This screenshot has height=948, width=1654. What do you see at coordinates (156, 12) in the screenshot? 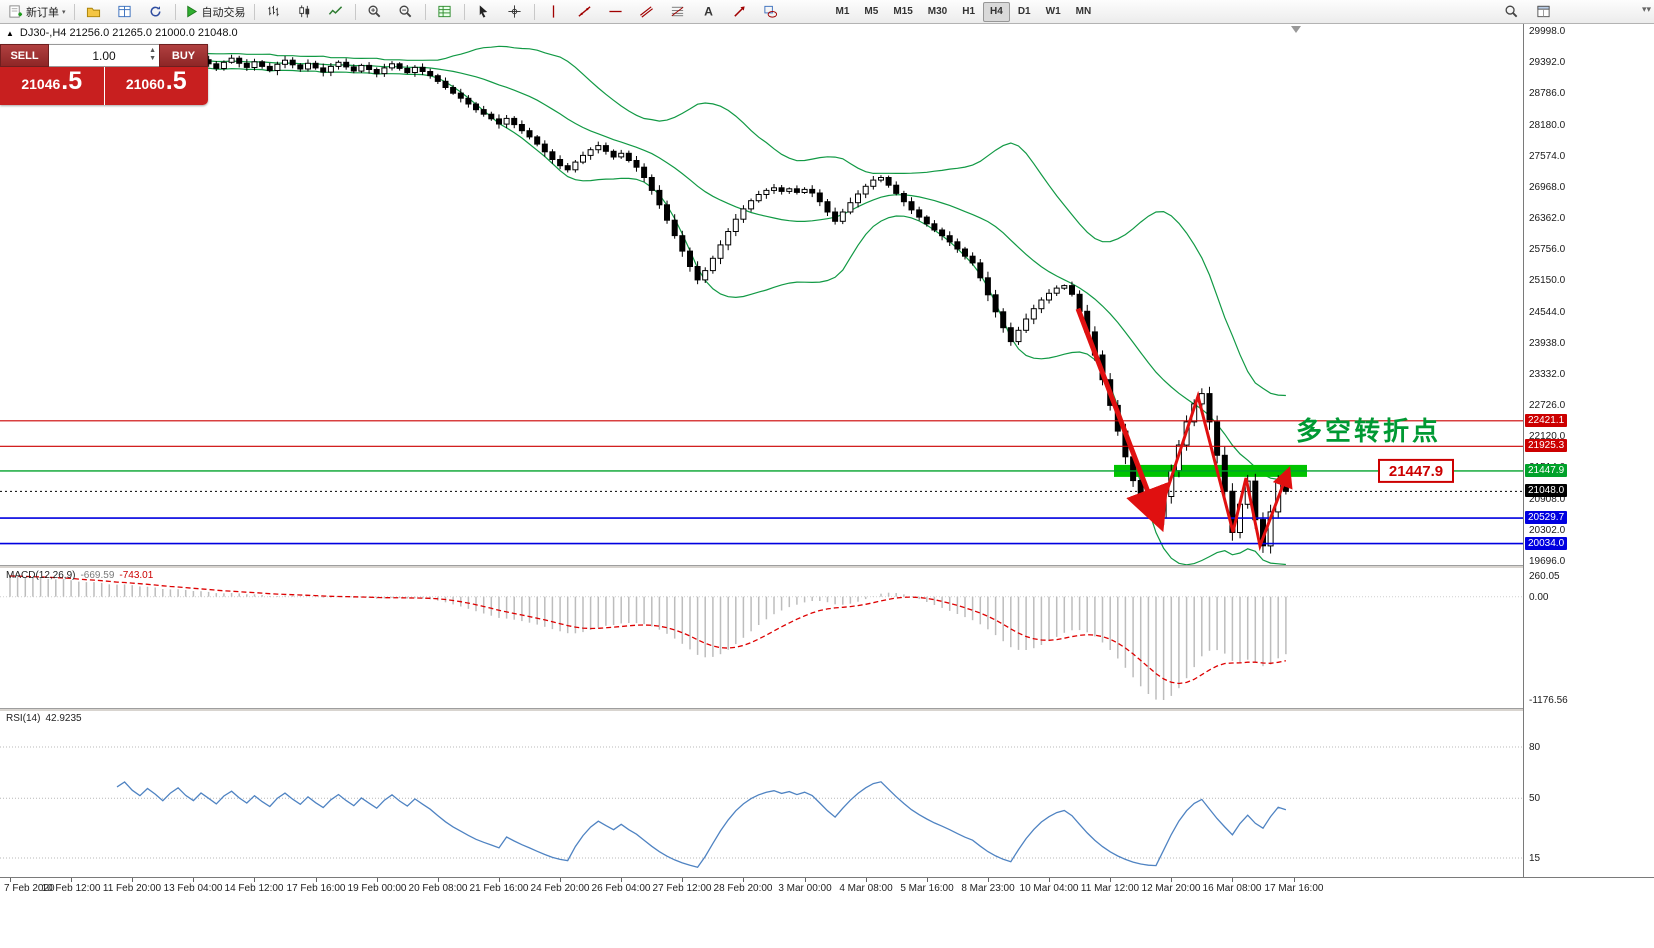
I see `refresh-button` at bounding box center [156, 12].